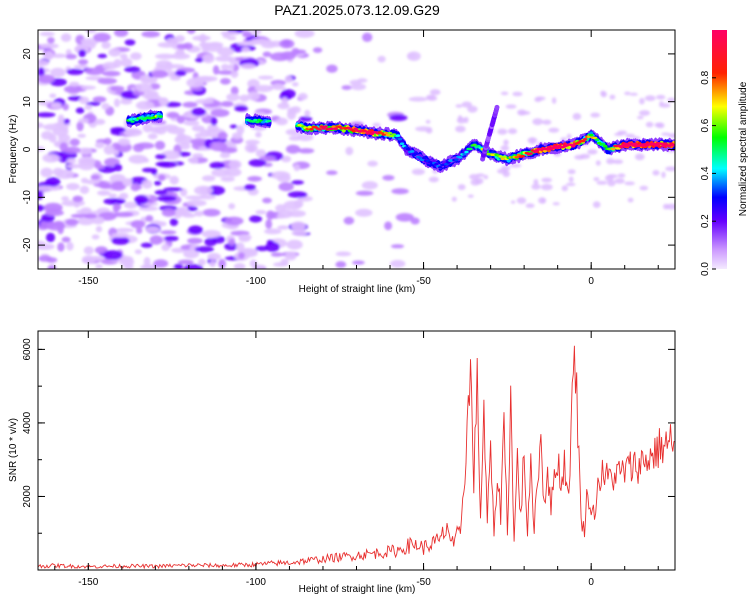  I want to click on colorbar-axis: 0.0 0.2 0.4 0.6 0.8, so click(708, 173).